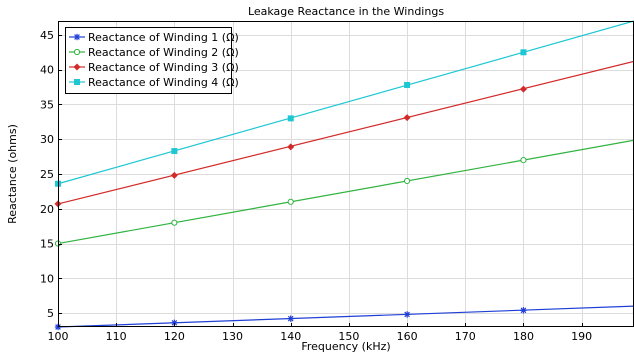  What do you see at coordinates (163, 37) in the screenshot?
I see `legend-label: Reactance of Winding 1 (Ω)` at bounding box center [163, 37].